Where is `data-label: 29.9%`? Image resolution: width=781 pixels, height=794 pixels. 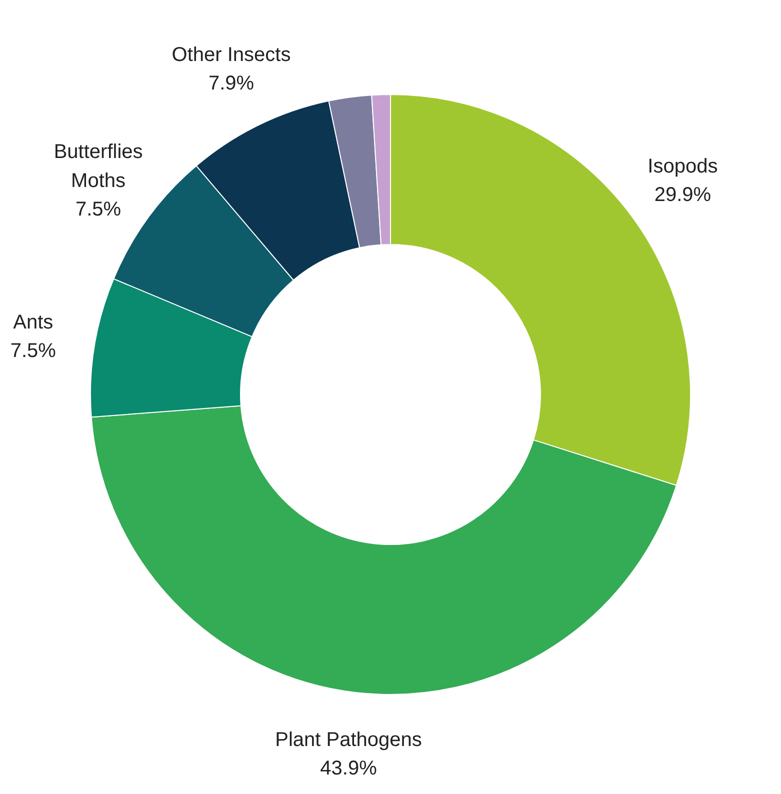
data-label: 29.9% is located at coordinates (683, 195).